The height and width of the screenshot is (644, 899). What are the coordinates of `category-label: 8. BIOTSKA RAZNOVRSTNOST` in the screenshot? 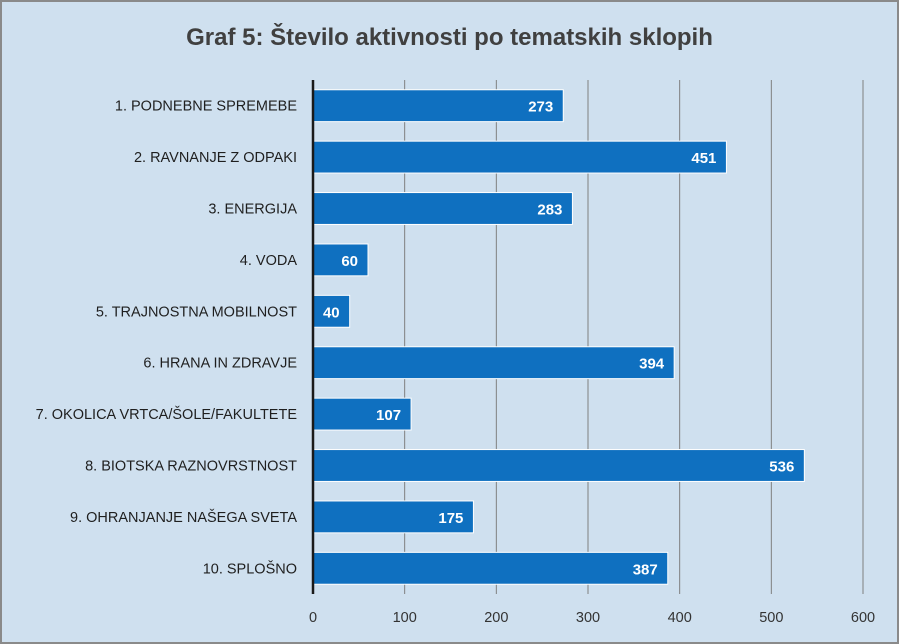 It's located at (191, 467).